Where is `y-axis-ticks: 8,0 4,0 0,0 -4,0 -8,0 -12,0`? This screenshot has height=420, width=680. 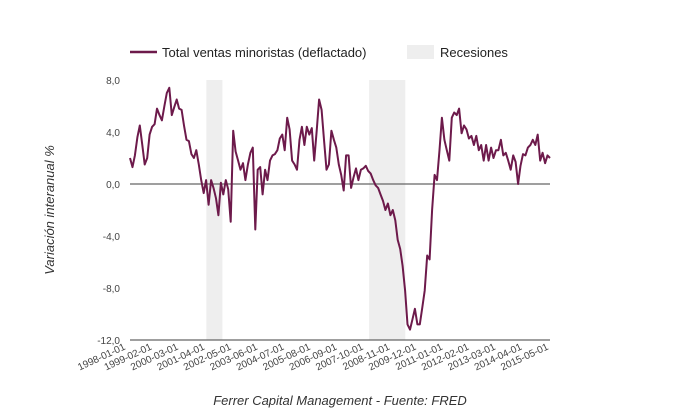 y-axis-ticks: 8,0 4,0 0,0 -4,0 -8,0 -12,0 is located at coordinates (108, 211).